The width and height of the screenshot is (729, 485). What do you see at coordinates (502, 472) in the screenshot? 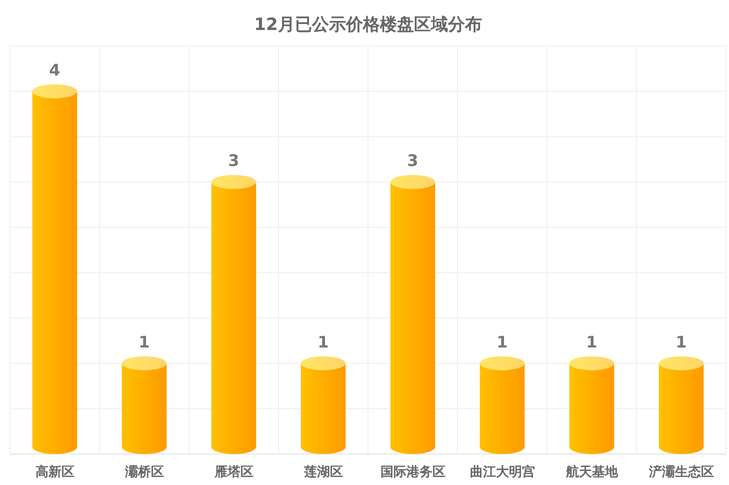
I see `x-tick-label: 曲江大明宫` at bounding box center [502, 472].